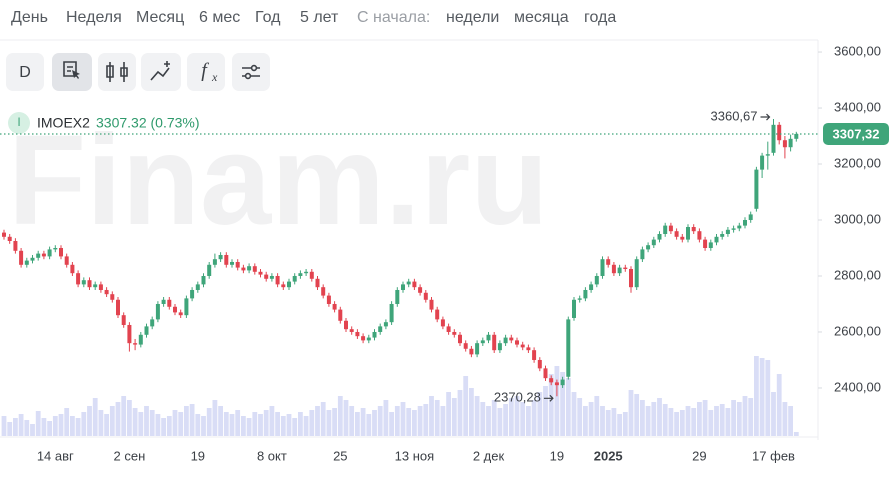  I want to click on annotation-arrow, so click(548, 398).